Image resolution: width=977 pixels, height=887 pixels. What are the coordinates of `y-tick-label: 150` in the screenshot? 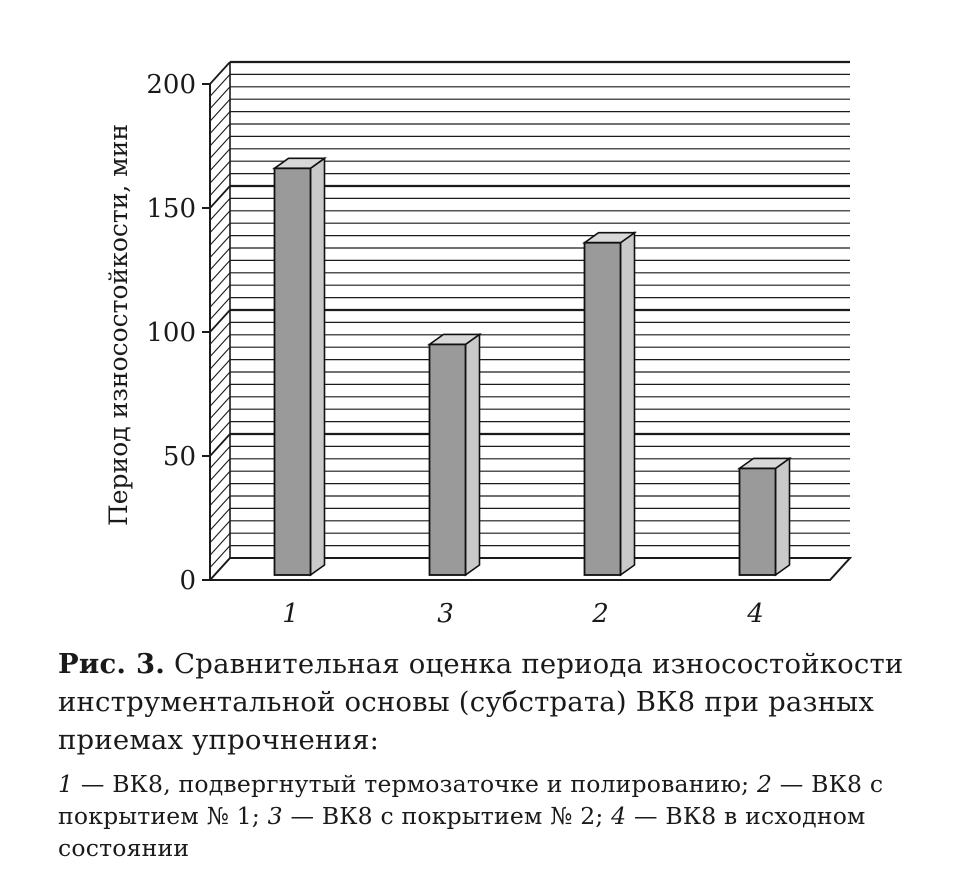 It's located at (171, 209).